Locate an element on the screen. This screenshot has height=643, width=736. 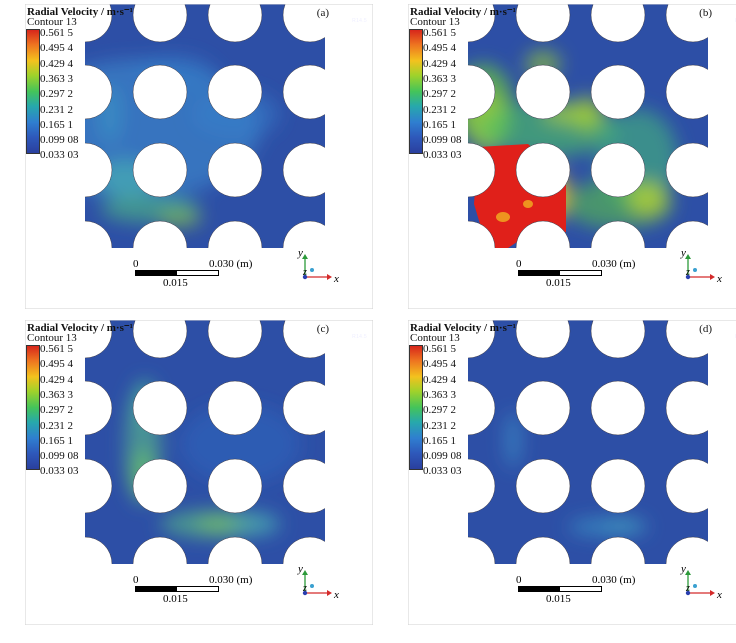
legend-tick-label: 0.099 08 is located at coordinates (442, 456).